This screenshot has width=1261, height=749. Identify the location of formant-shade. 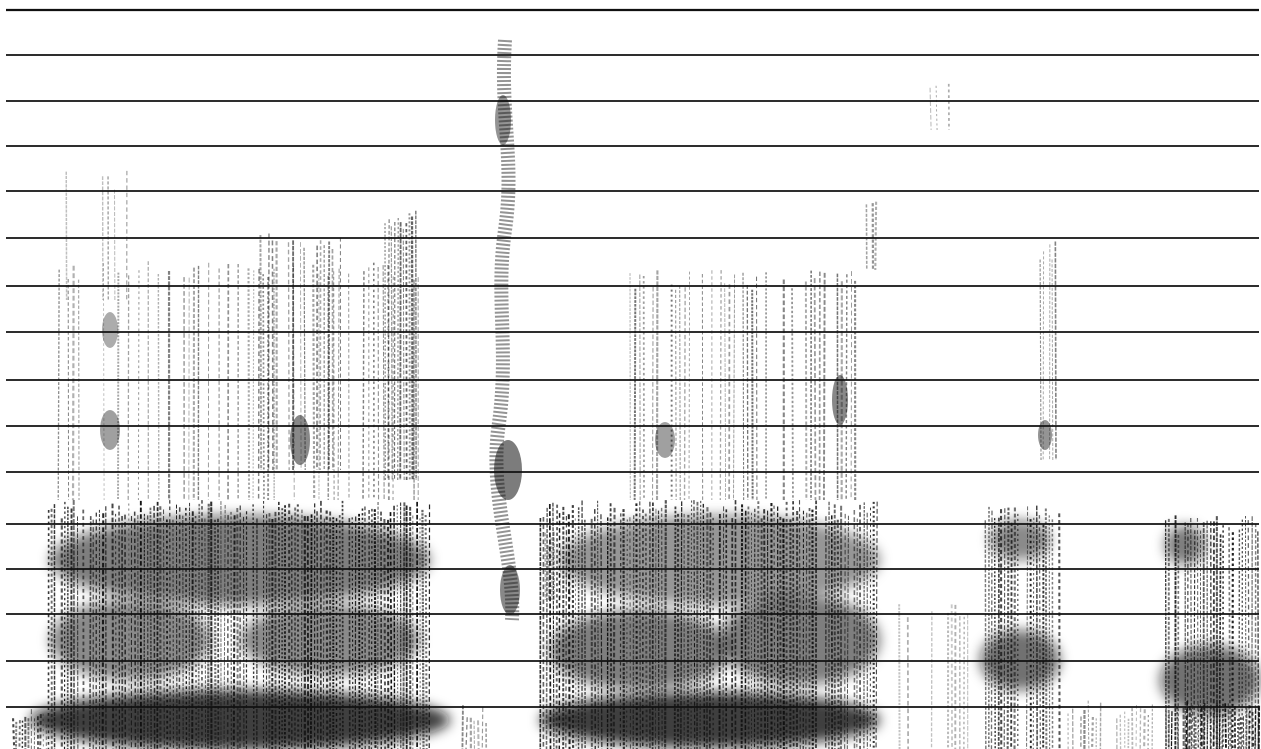
(1185, 545).